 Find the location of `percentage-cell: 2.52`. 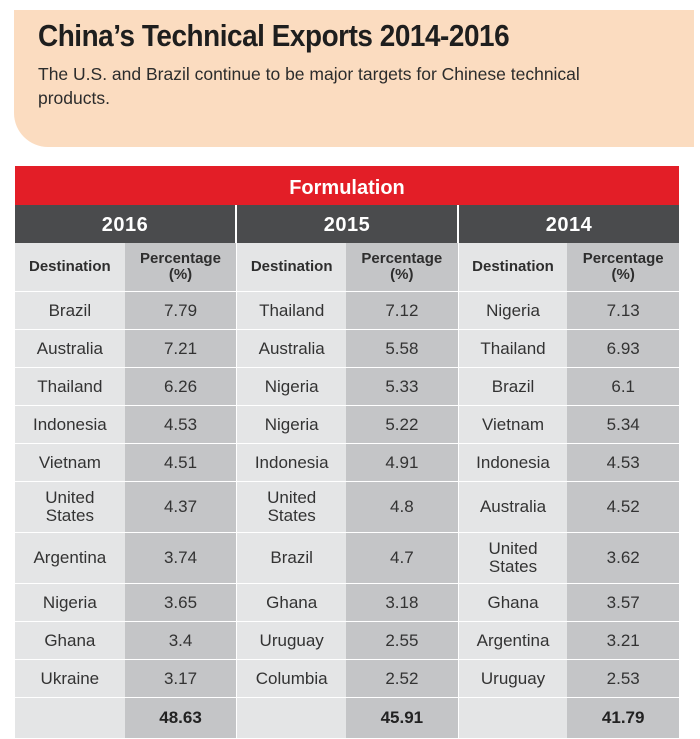

percentage-cell: 2.52 is located at coordinates (402, 678).